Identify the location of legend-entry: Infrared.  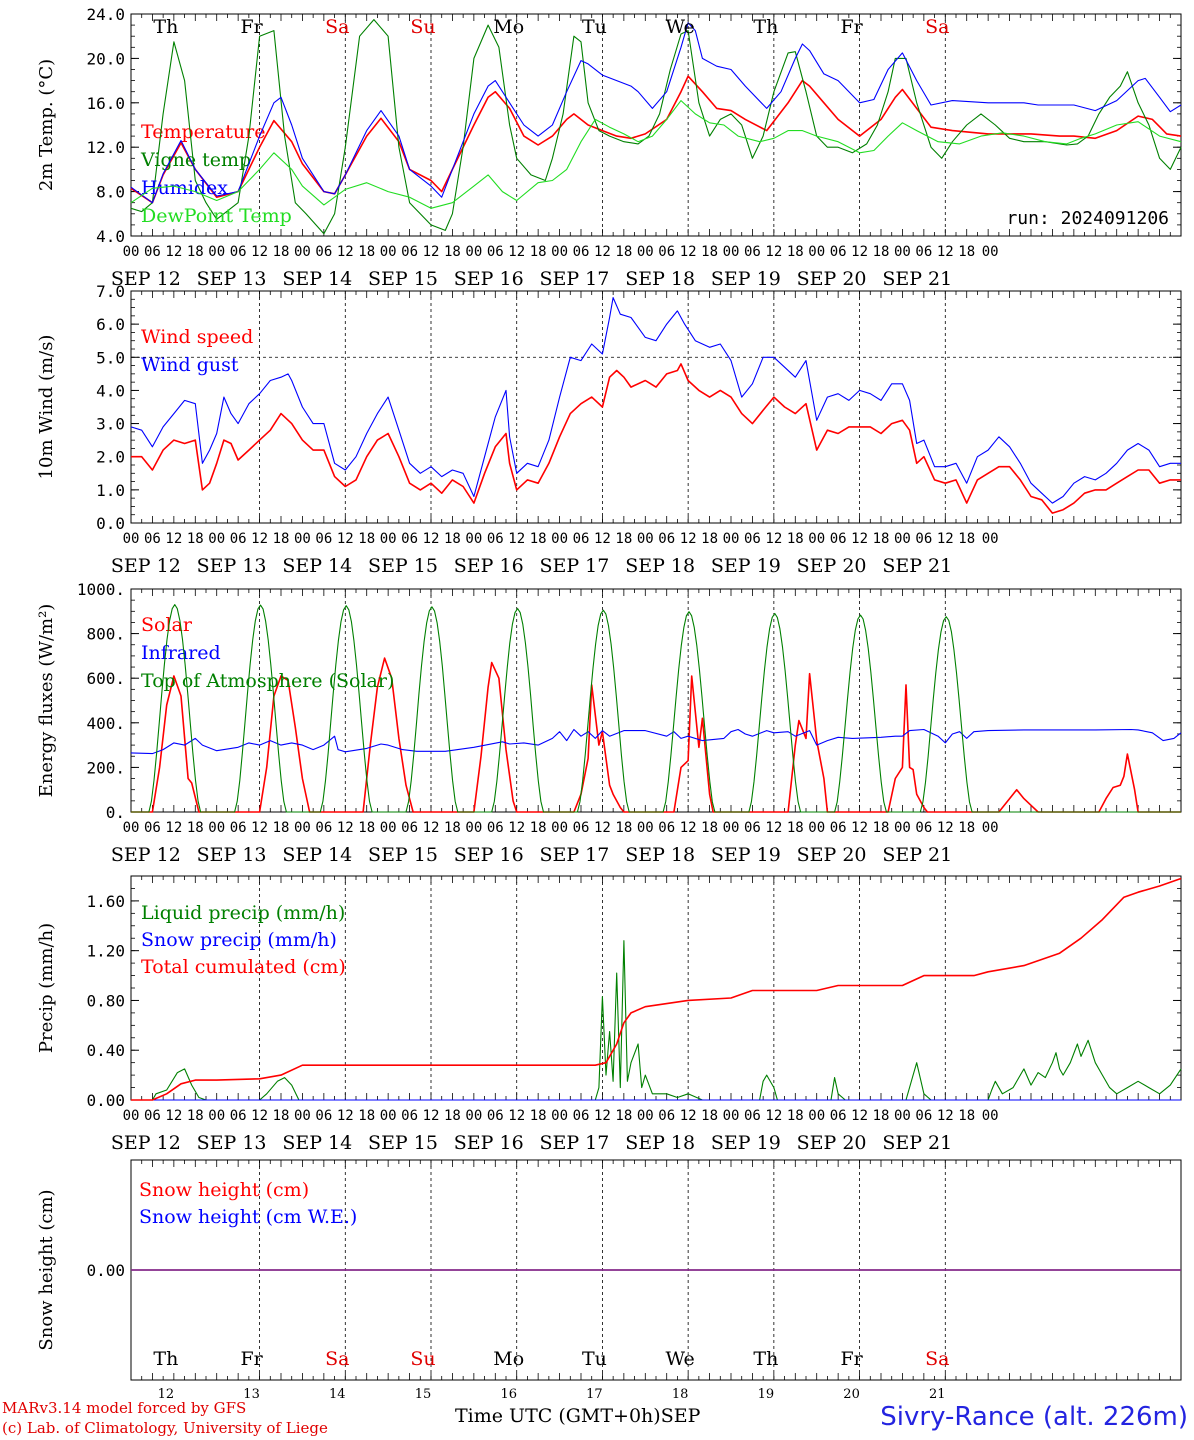
(181, 653).